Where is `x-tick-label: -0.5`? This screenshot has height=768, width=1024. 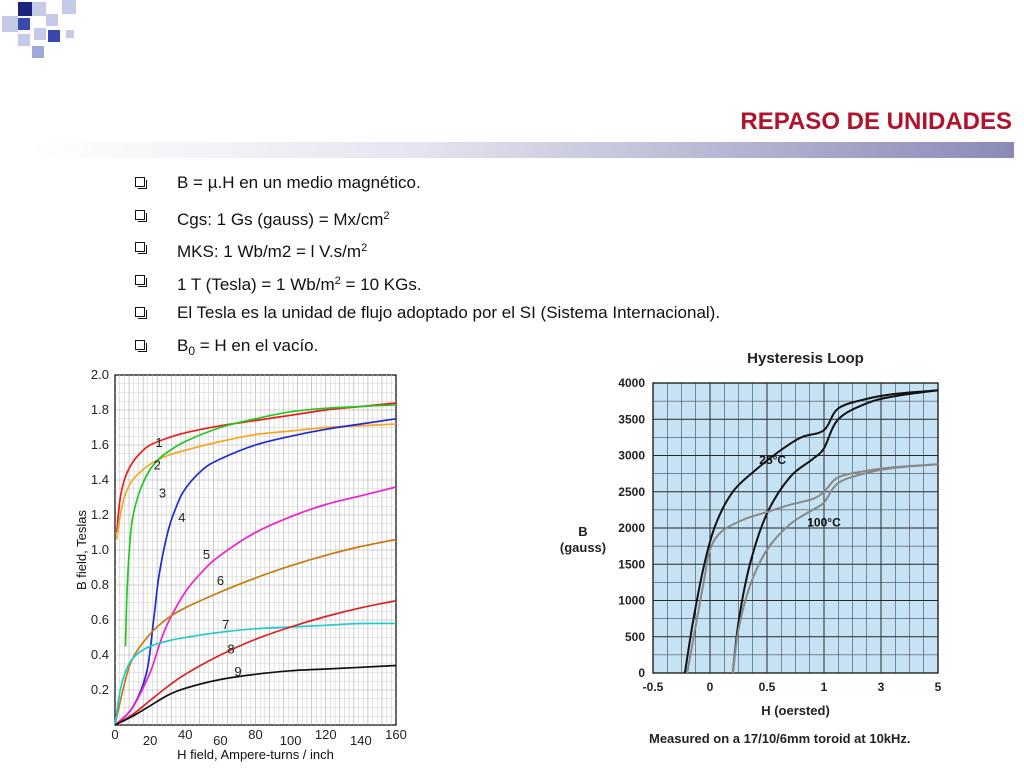 x-tick-label: -0.5 is located at coordinates (653, 687).